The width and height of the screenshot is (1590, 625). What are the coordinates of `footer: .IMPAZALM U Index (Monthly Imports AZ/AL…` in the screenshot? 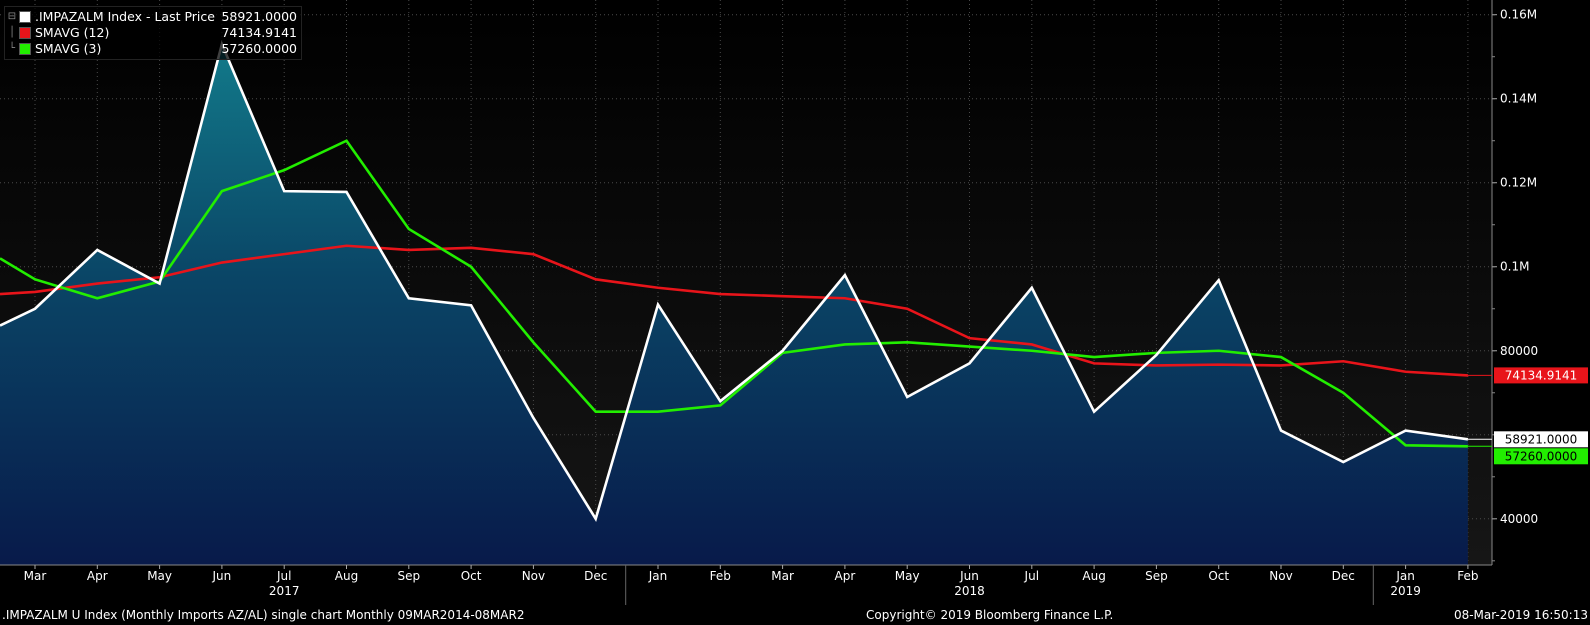 It's located at (795, 615).